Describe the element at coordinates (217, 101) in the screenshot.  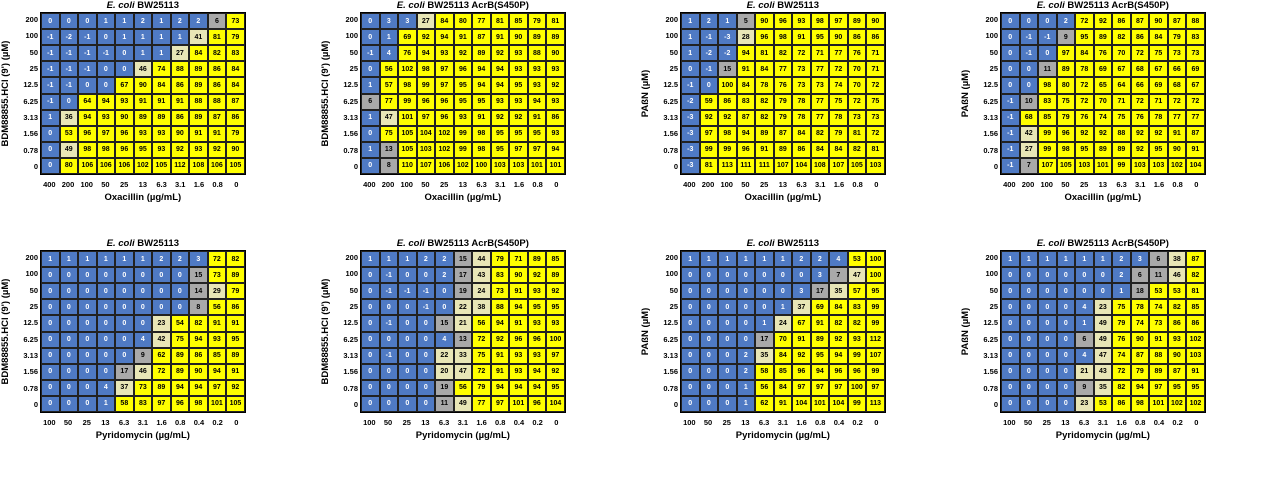
I see `heatmap-cell: 88` at that location.